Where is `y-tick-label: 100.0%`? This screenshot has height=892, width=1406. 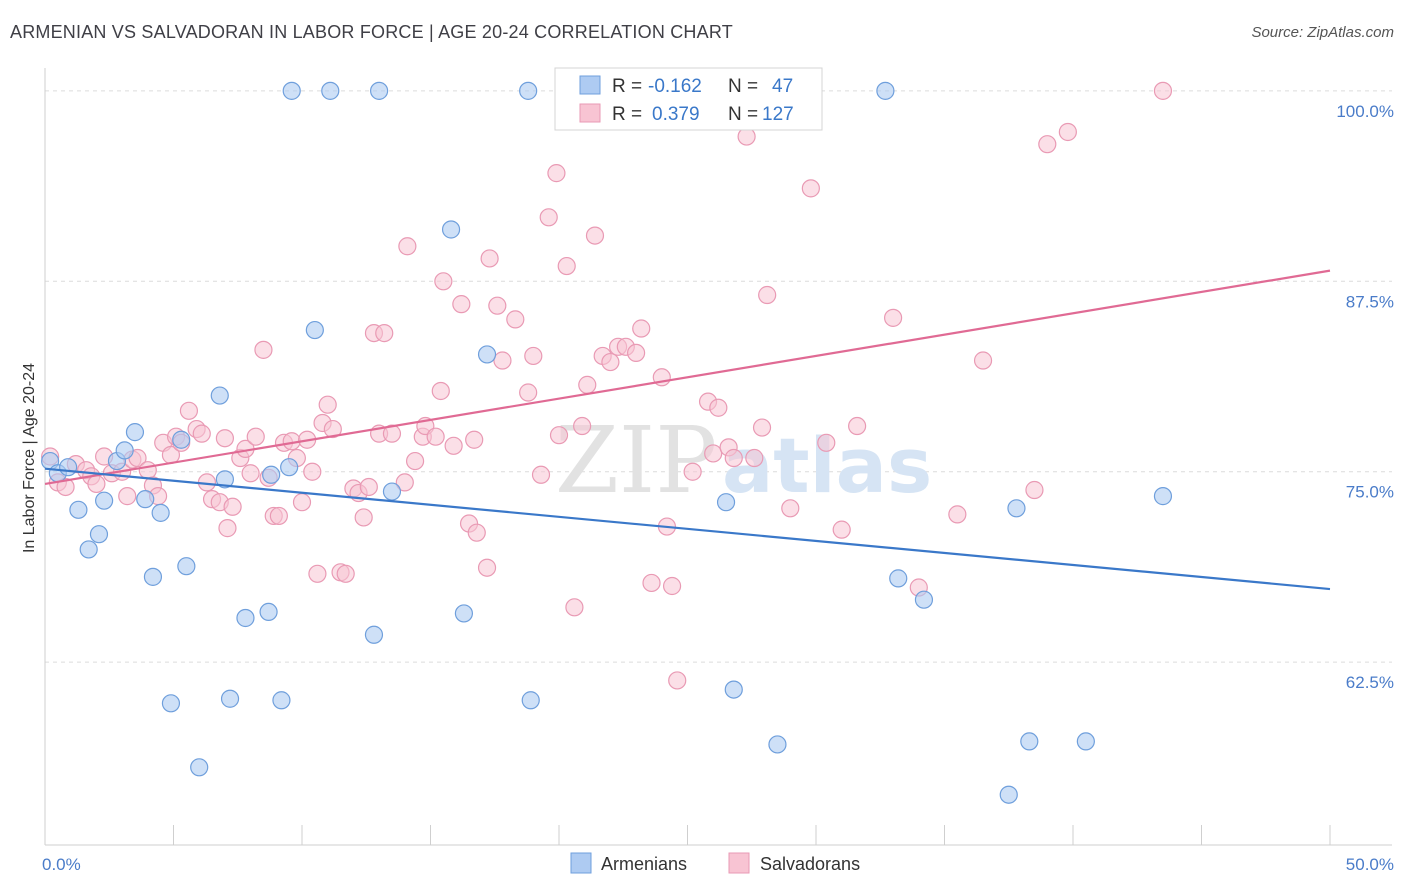 y-tick-label: 100.0% is located at coordinates (1365, 111).